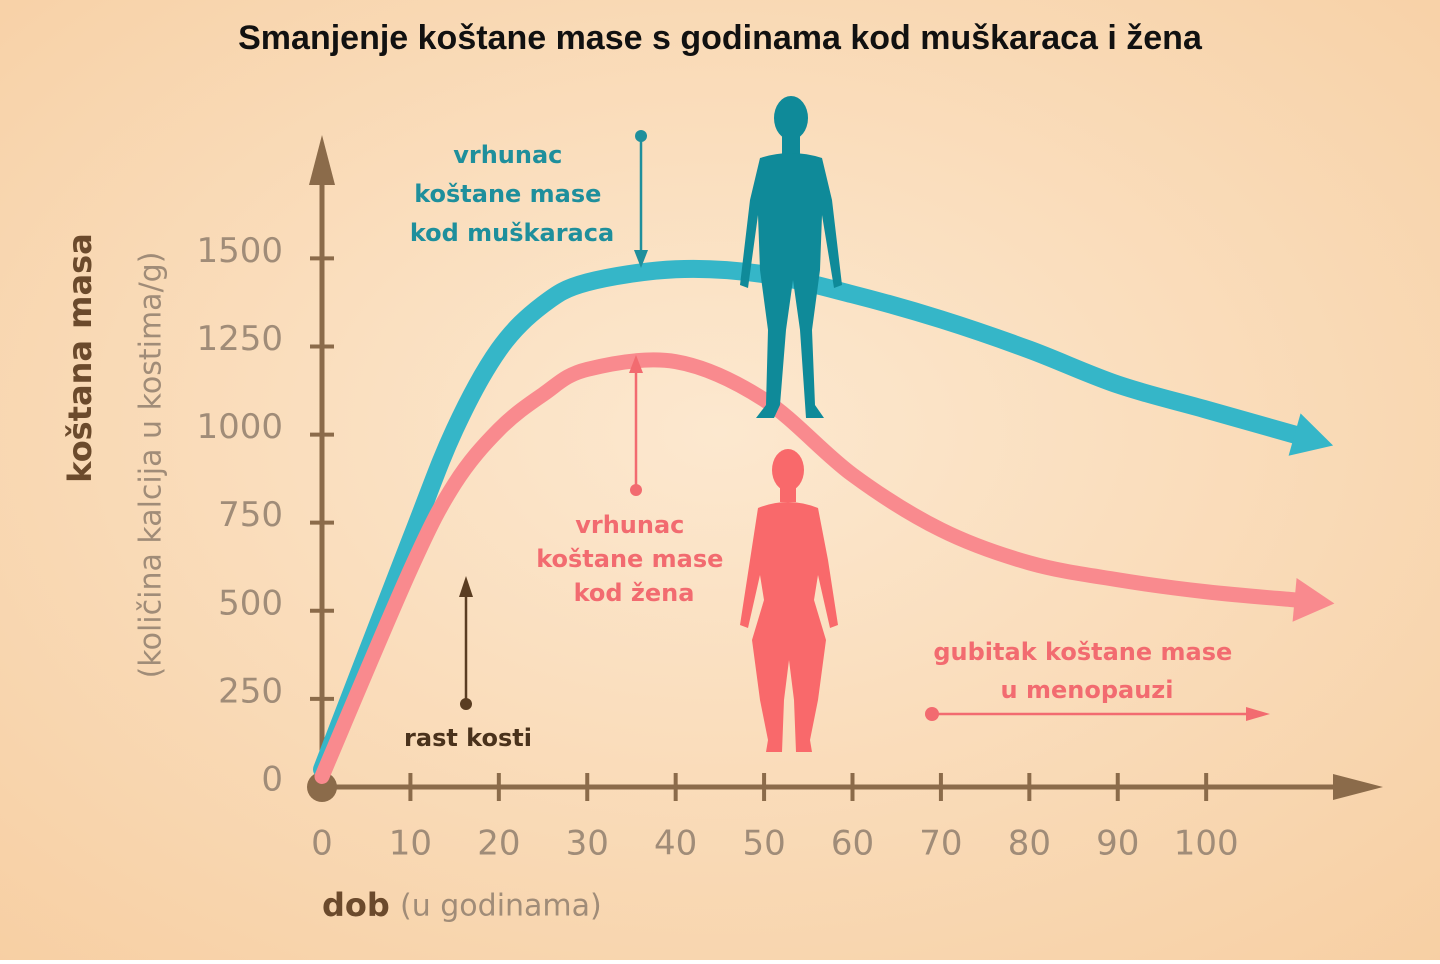 The height and width of the screenshot is (964, 1440). Describe the element at coordinates (468, 738) in the screenshot. I see `annotation: rast kosti` at that location.